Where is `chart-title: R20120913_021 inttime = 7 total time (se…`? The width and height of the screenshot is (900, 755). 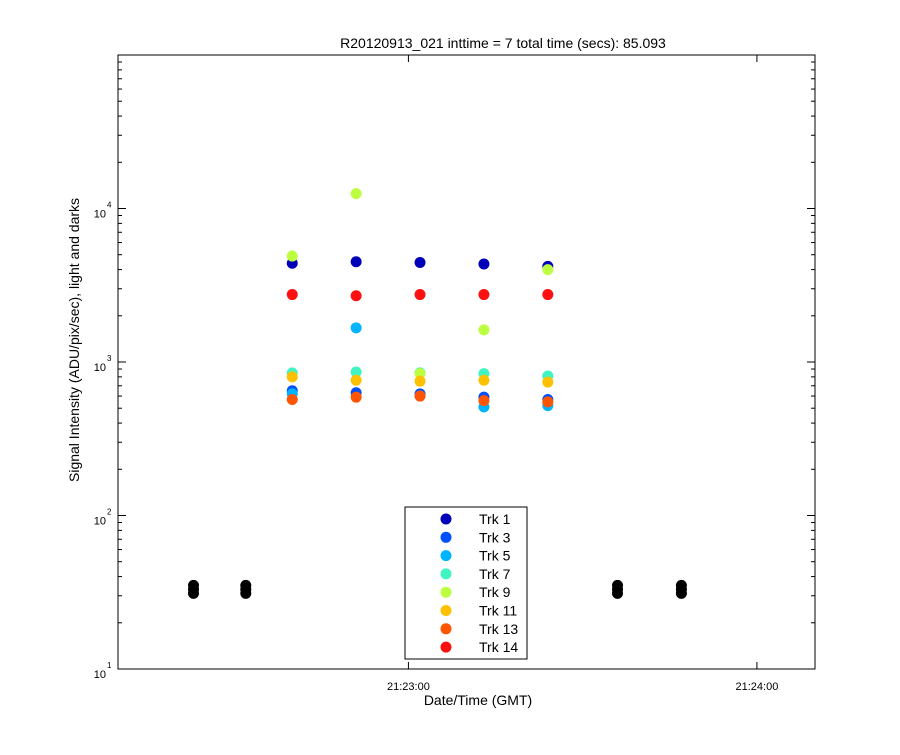
chart-title: R20120913_021 inttime = 7 total time (se… is located at coordinates (503, 43).